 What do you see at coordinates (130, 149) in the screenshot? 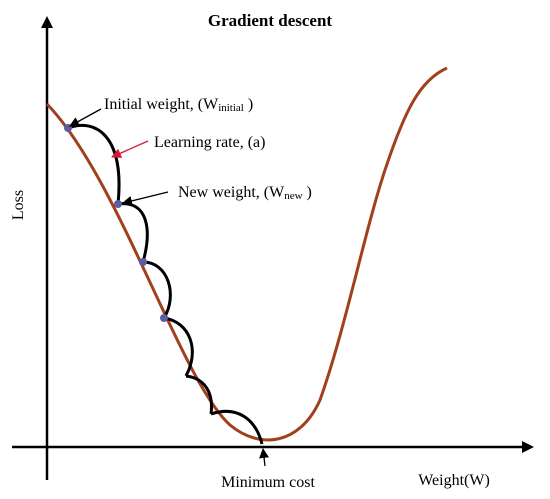
I see `learning-rate-pointer` at bounding box center [130, 149].